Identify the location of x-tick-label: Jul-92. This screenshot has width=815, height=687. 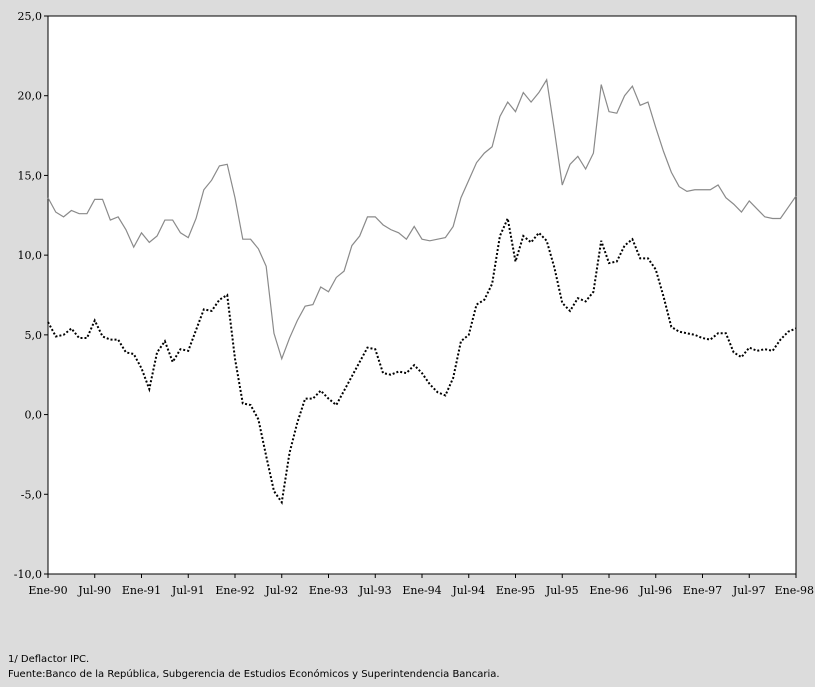
(281, 590).